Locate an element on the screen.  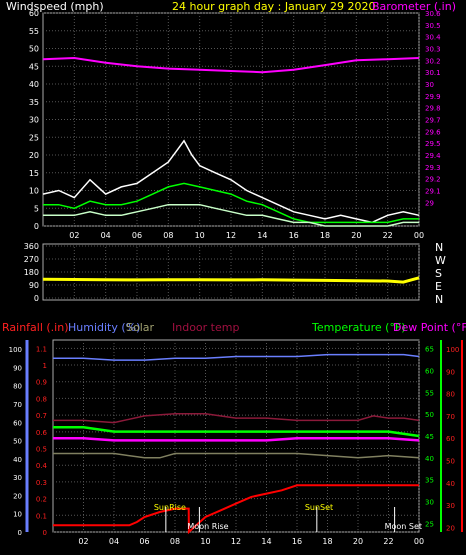
series-rainfall is located at coordinates (236, 509).